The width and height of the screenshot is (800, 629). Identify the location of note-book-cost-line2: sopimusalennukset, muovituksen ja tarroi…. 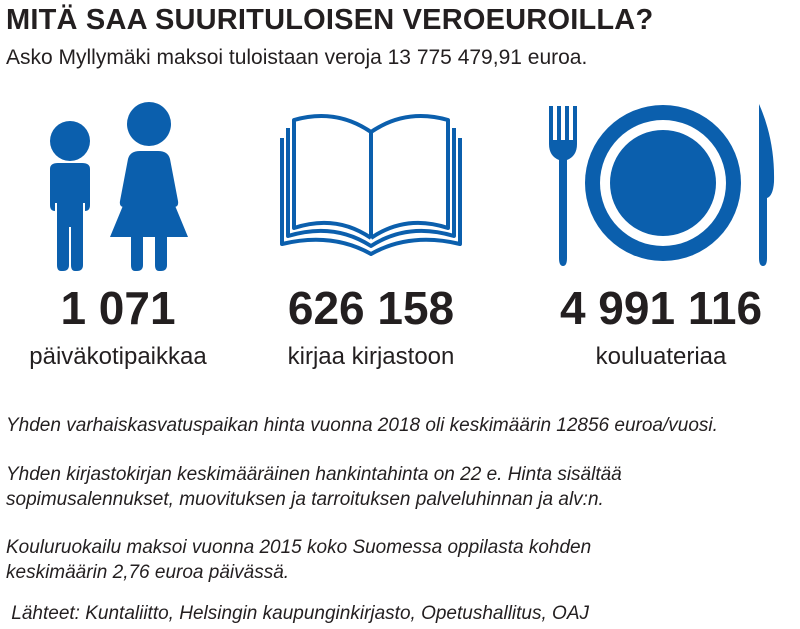
(305, 499).